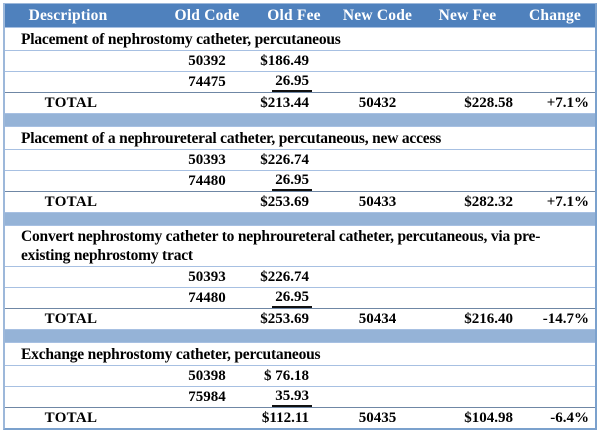 The image size is (600, 430). Describe the element at coordinates (467, 202) in the screenshot. I see `new-fee-cell: $282.32` at that location.